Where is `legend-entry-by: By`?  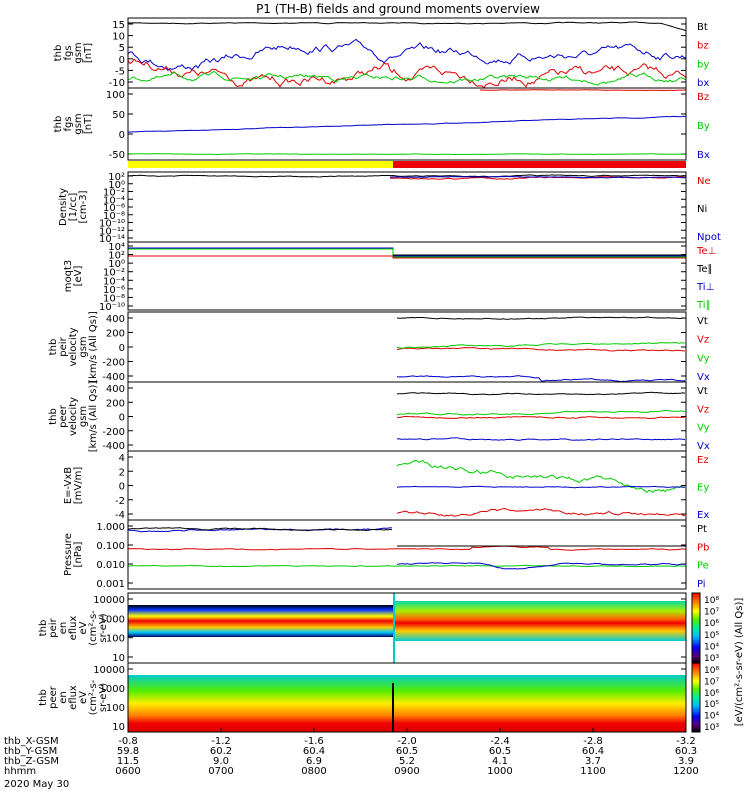 legend-entry-by: By is located at coordinates (703, 126).